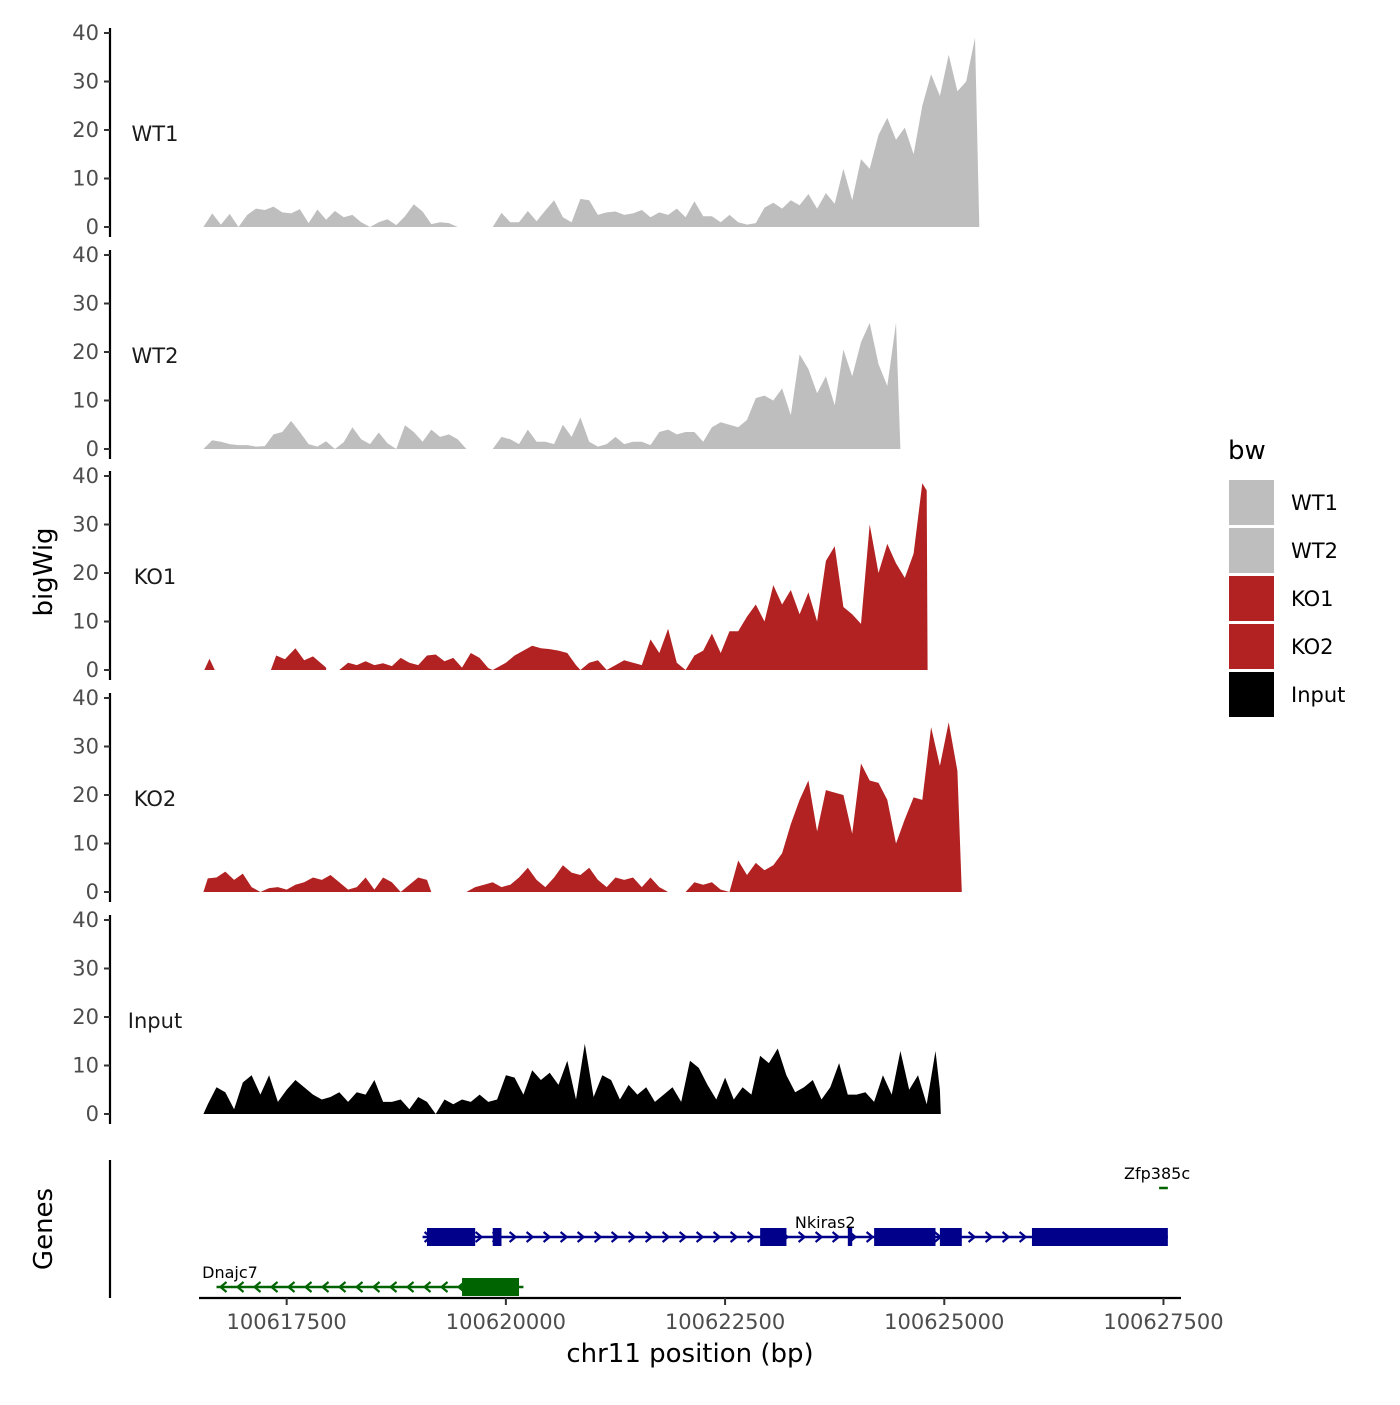 This screenshot has height=1405, width=1400. Describe the element at coordinates (155, 577) in the screenshot. I see `track-label: KO1` at that location.